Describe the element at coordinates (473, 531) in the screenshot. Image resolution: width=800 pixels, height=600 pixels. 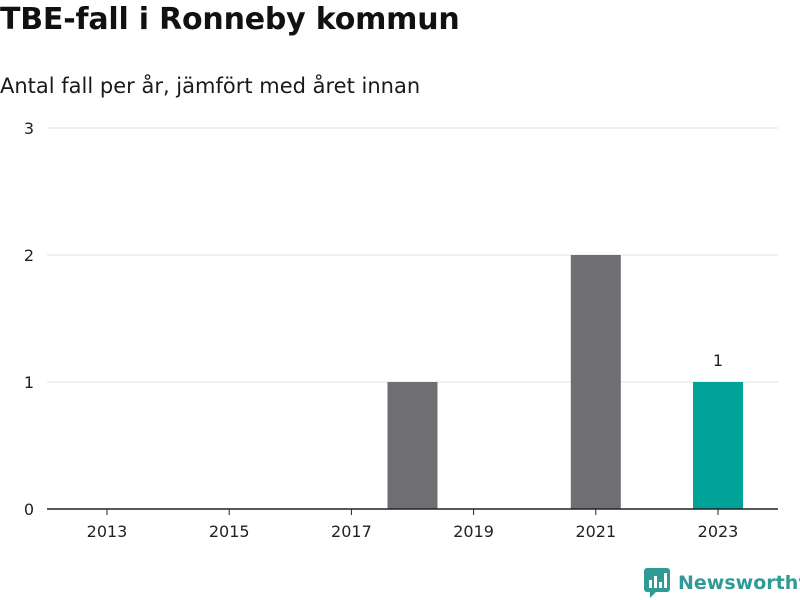
I see `x-tick-label: 2019` at that location.